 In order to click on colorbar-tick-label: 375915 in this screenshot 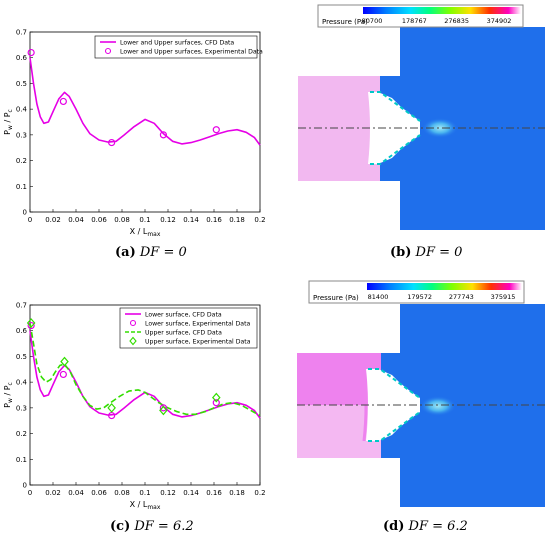, I will do `click(503, 297)`.